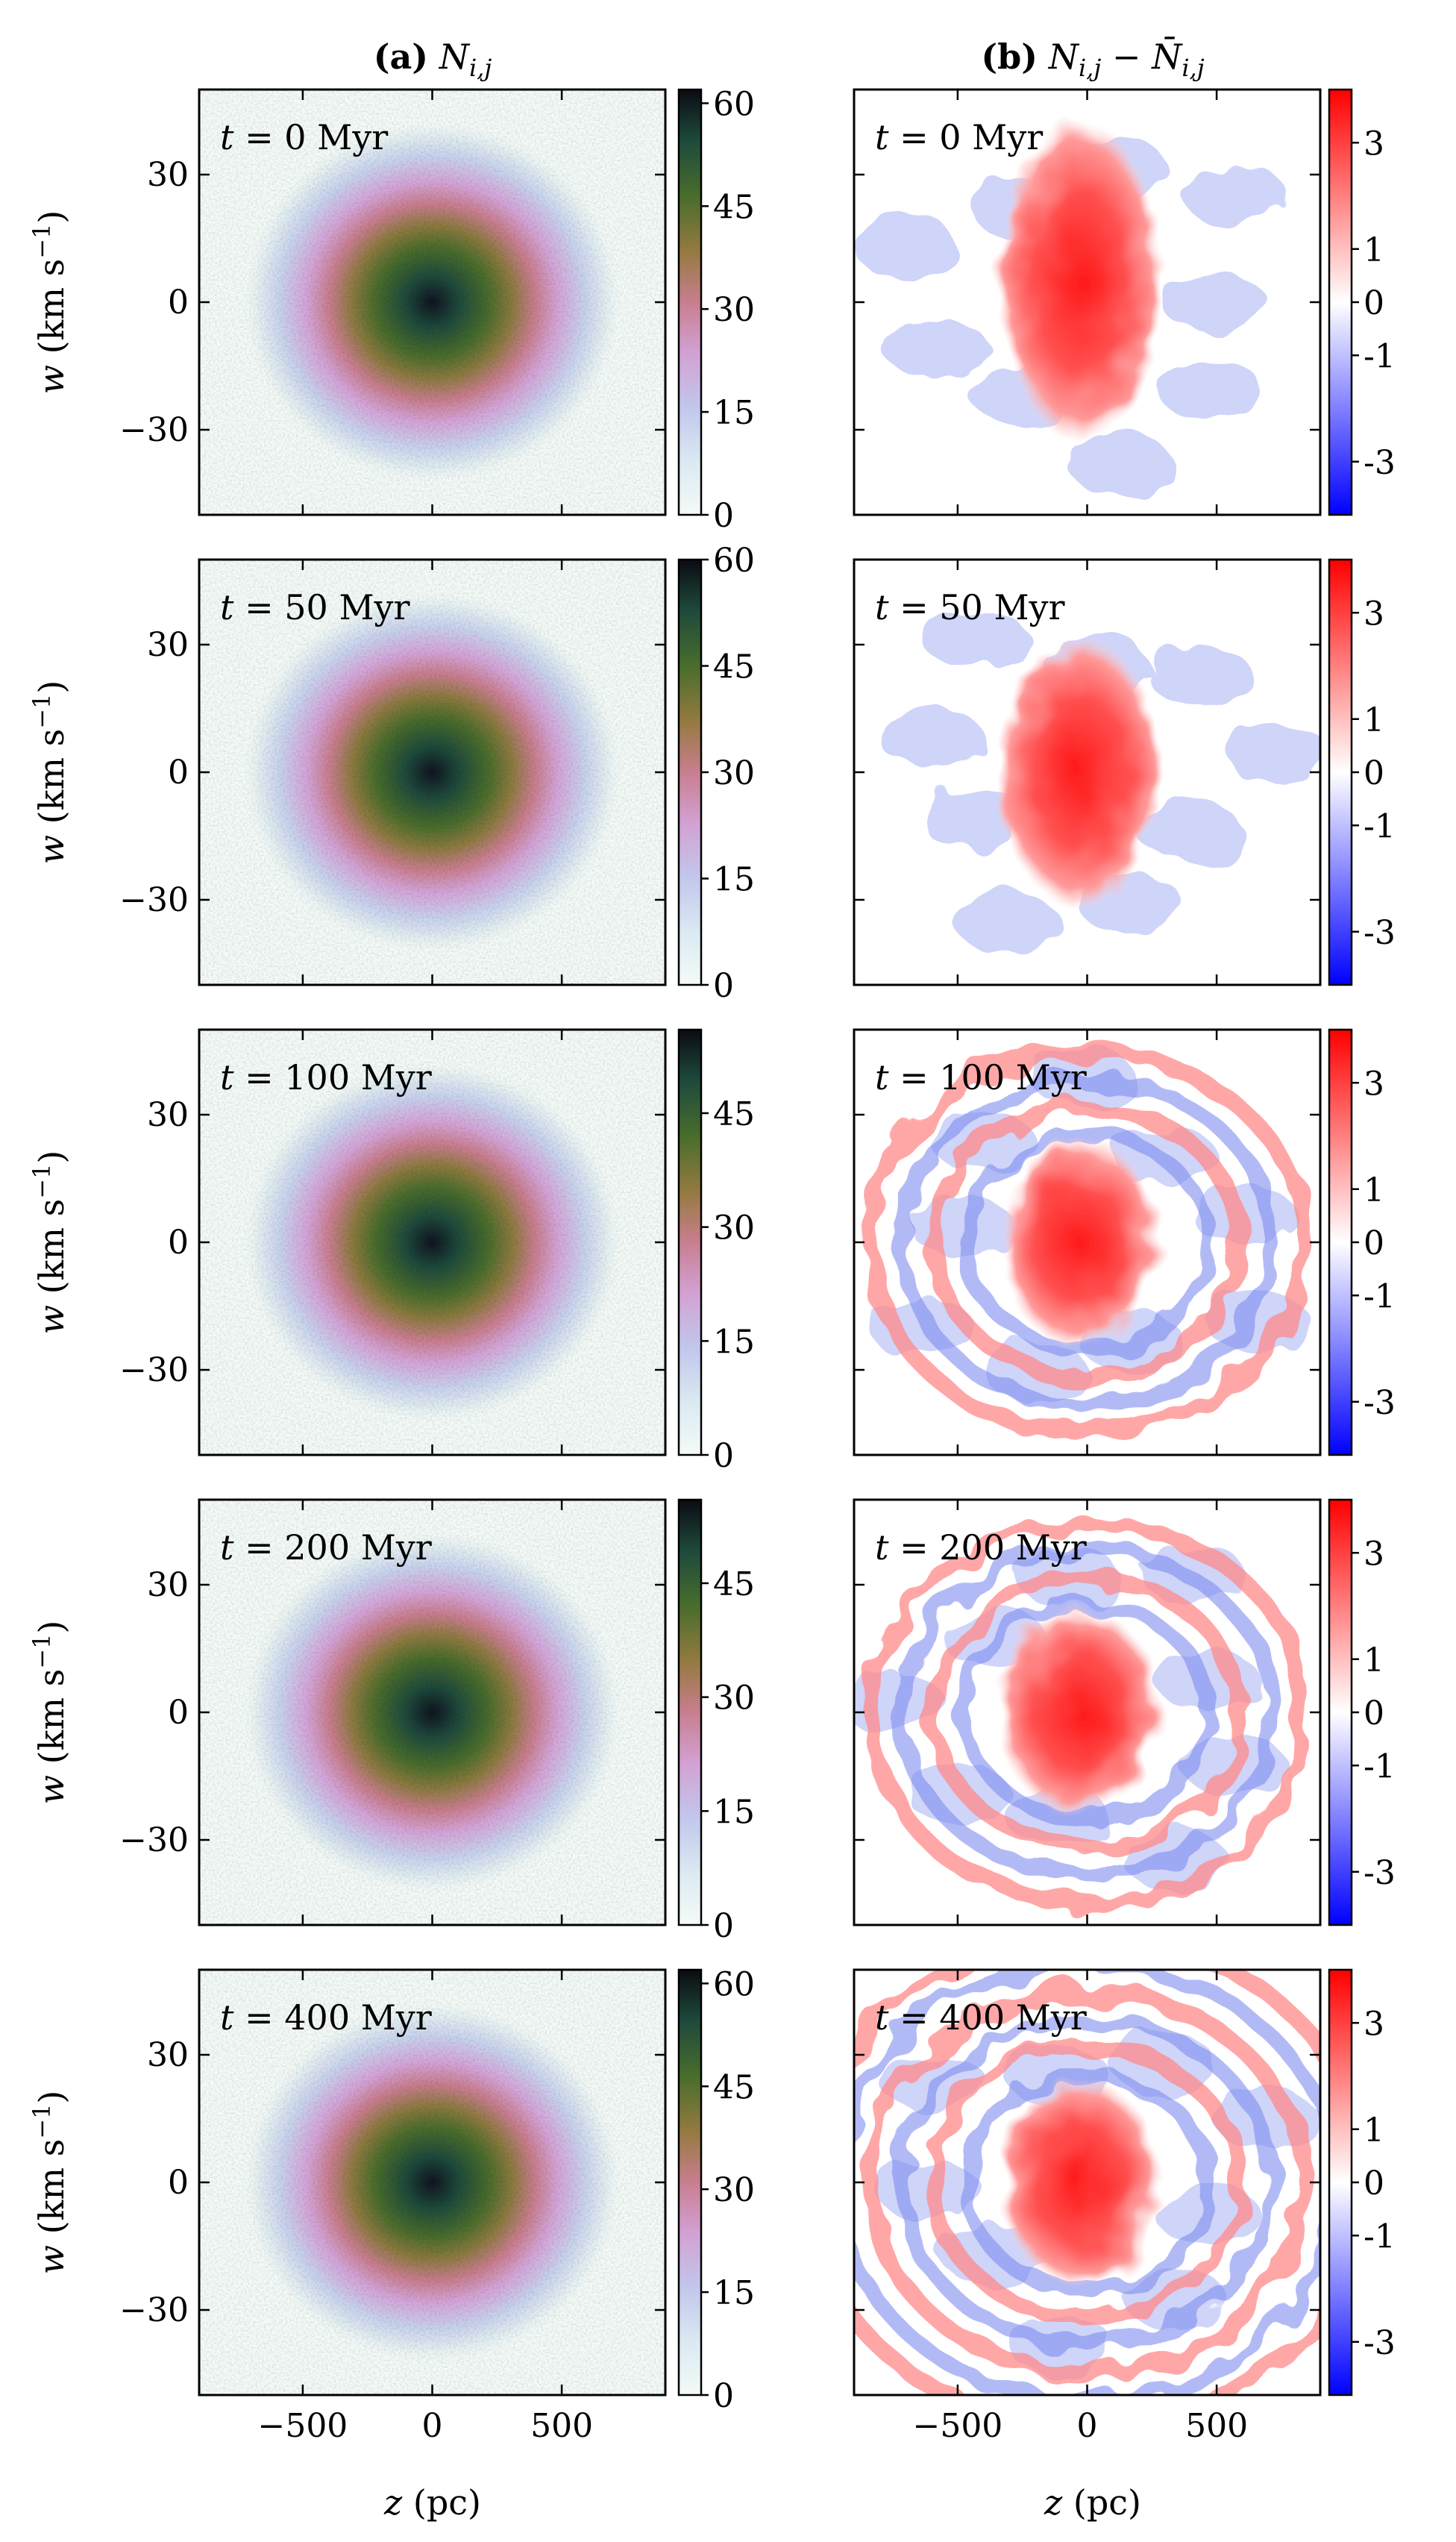  Describe the element at coordinates (1101, 2502) in the screenshot. I see `x-axis-label-b-unit: (pc)` at that location.